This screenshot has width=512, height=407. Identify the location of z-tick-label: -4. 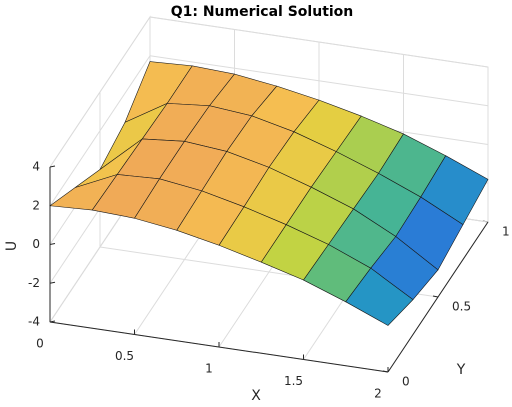
(34, 322).